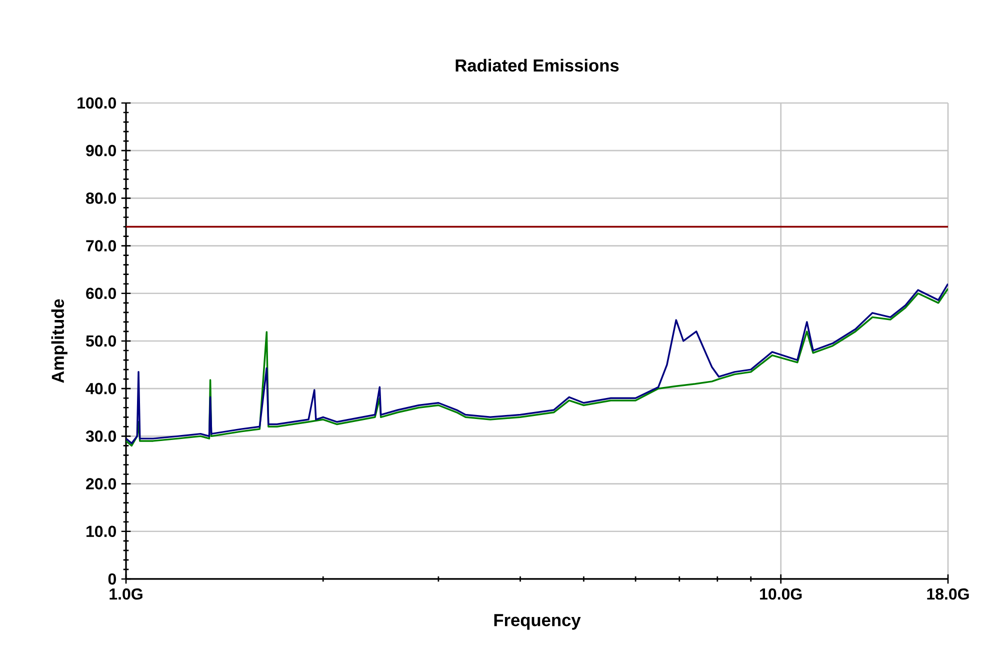 The height and width of the screenshot is (664, 982). What do you see at coordinates (781, 594) in the screenshot?
I see `x-tick-label: 10.0G` at bounding box center [781, 594].